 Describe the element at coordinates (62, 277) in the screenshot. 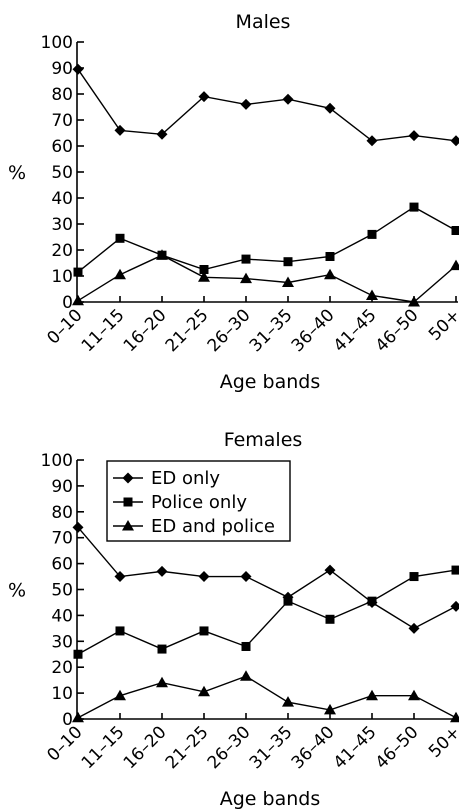

I see `y-tick-label: 10` at that location.